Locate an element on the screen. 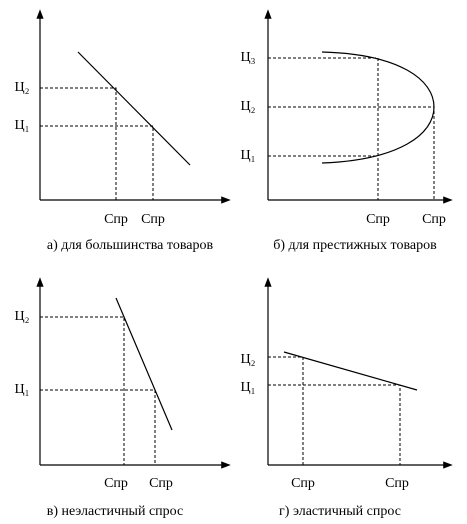 This screenshot has width=467, height=524. price-label: Ц₃ is located at coordinates (248, 57).